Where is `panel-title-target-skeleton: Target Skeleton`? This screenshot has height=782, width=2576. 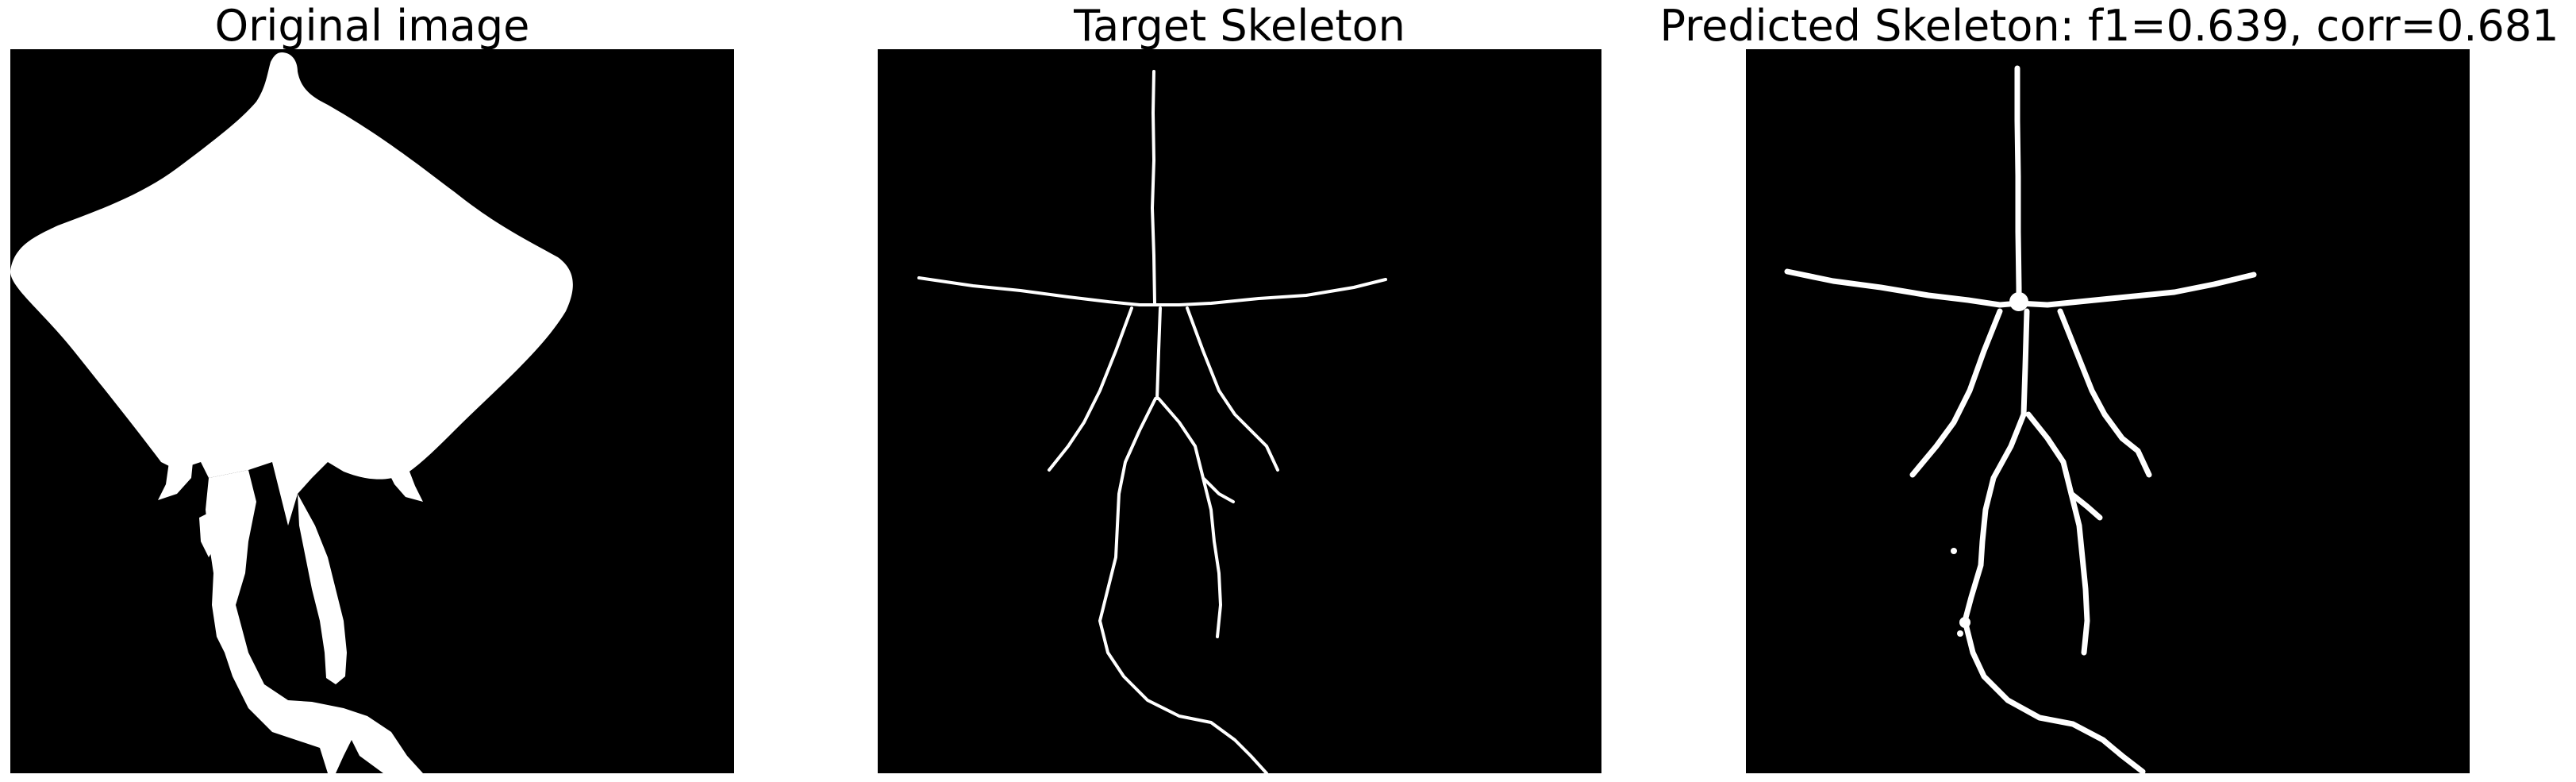 panel-title-target-skeleton: Target Skeleton is located at coordinates (1239, 26).